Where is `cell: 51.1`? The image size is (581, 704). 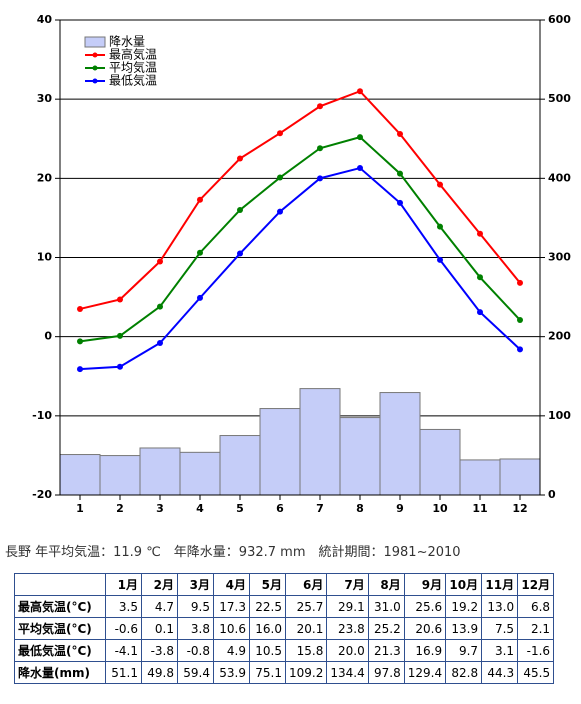
cell: 51.1 is located at coordinates (123, 672).